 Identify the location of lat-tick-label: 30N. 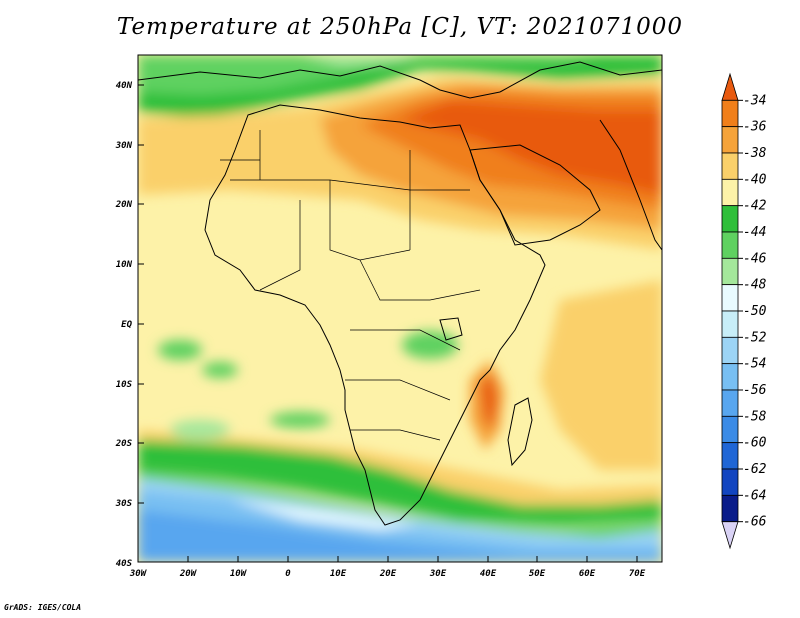
(124, 146).